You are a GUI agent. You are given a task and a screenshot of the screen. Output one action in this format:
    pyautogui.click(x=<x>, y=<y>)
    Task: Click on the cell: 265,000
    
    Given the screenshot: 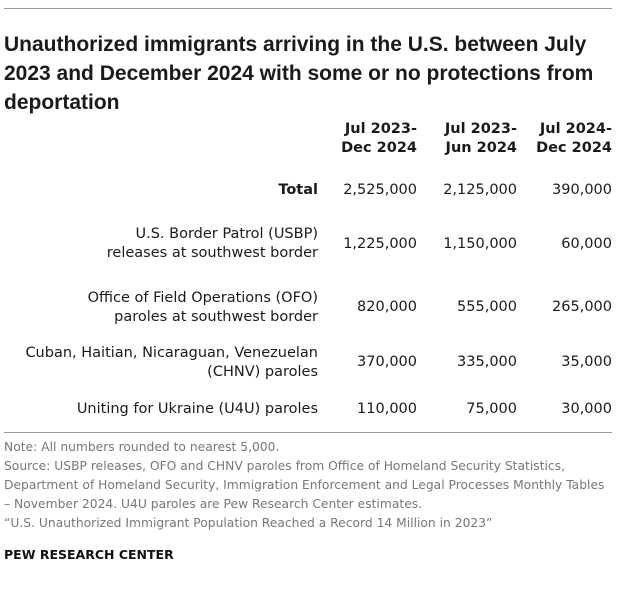 What is the action you would take?
    pyautogui.click(x=582, y=307)
    